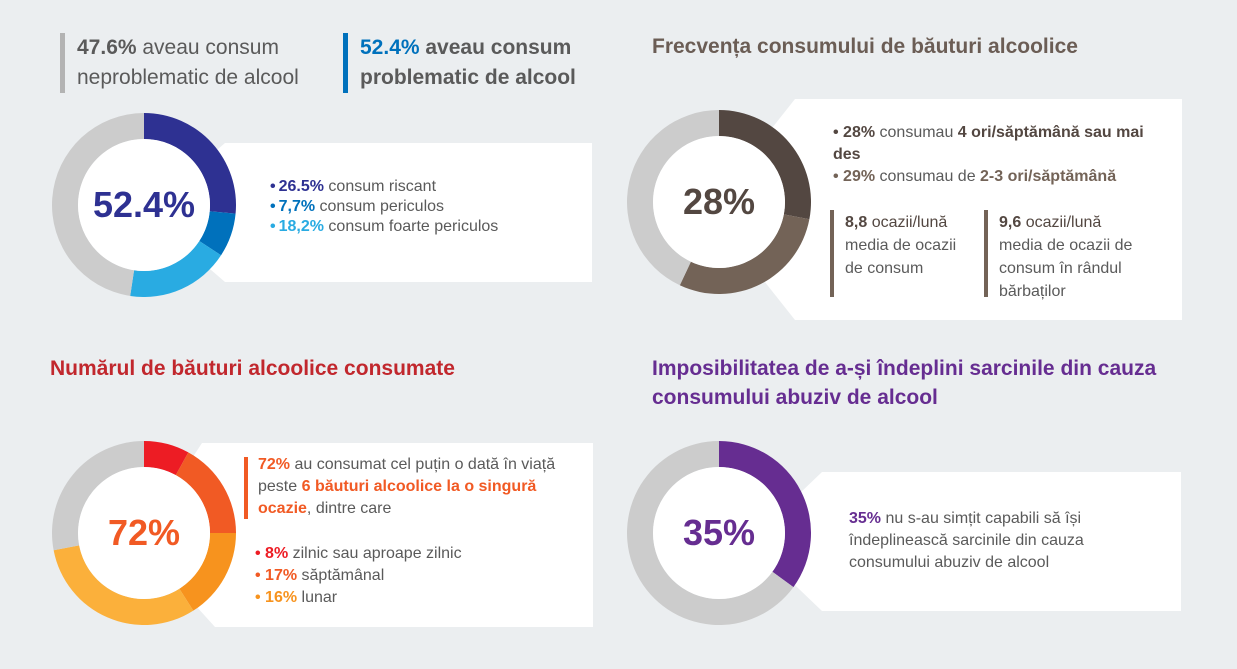  What do you see at coordinates (301, 186) in the screenshot?
I see `risky-value: 26.5%` at bounding box center [301, 186].